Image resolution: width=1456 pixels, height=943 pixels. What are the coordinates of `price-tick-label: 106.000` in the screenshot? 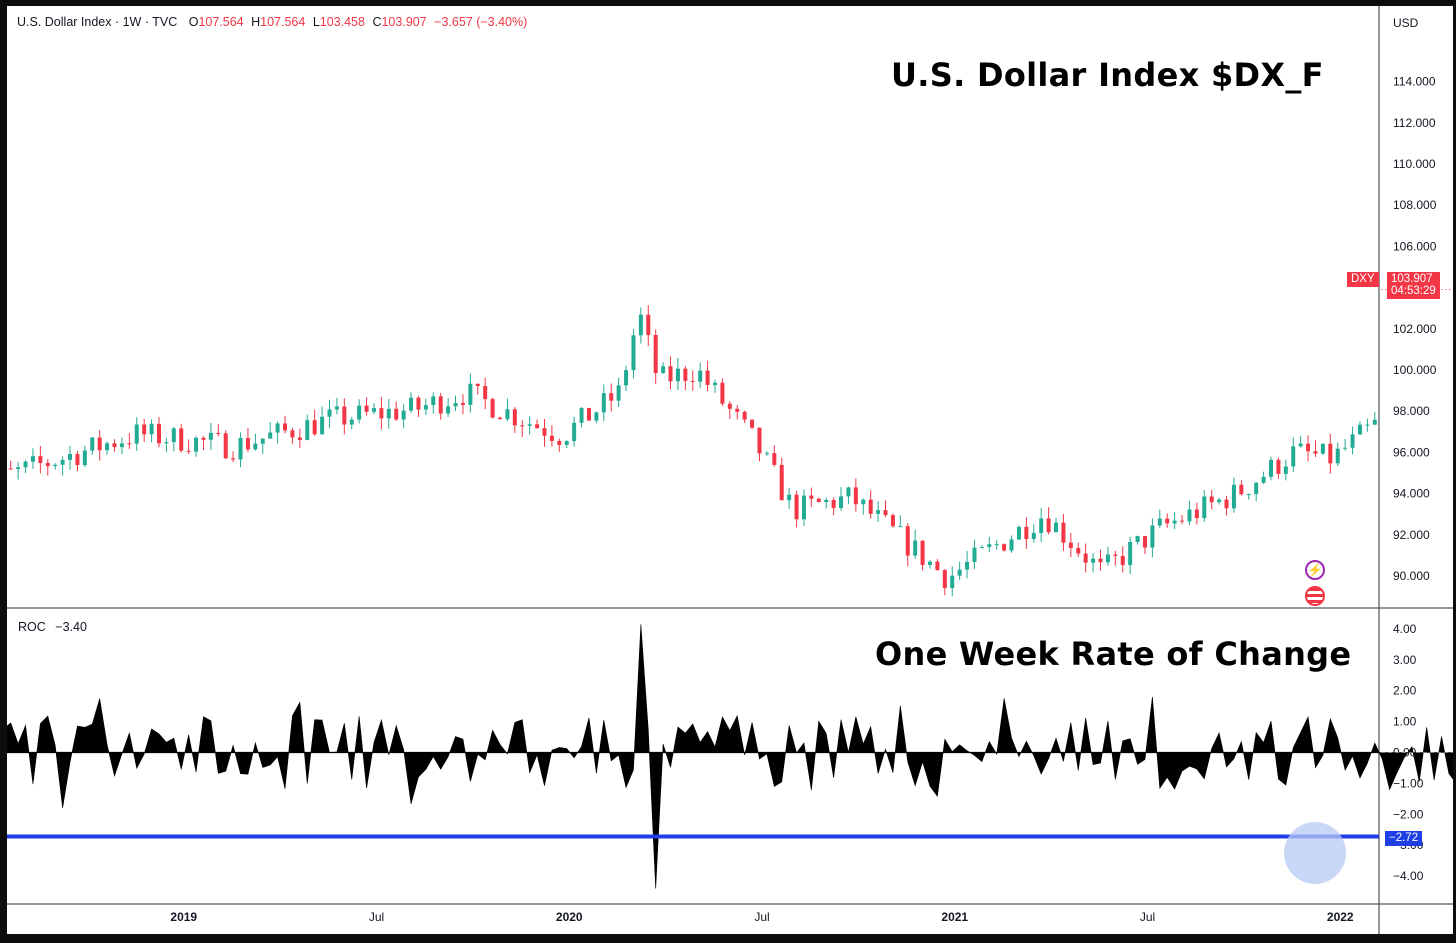 It's located at (1415, 246).